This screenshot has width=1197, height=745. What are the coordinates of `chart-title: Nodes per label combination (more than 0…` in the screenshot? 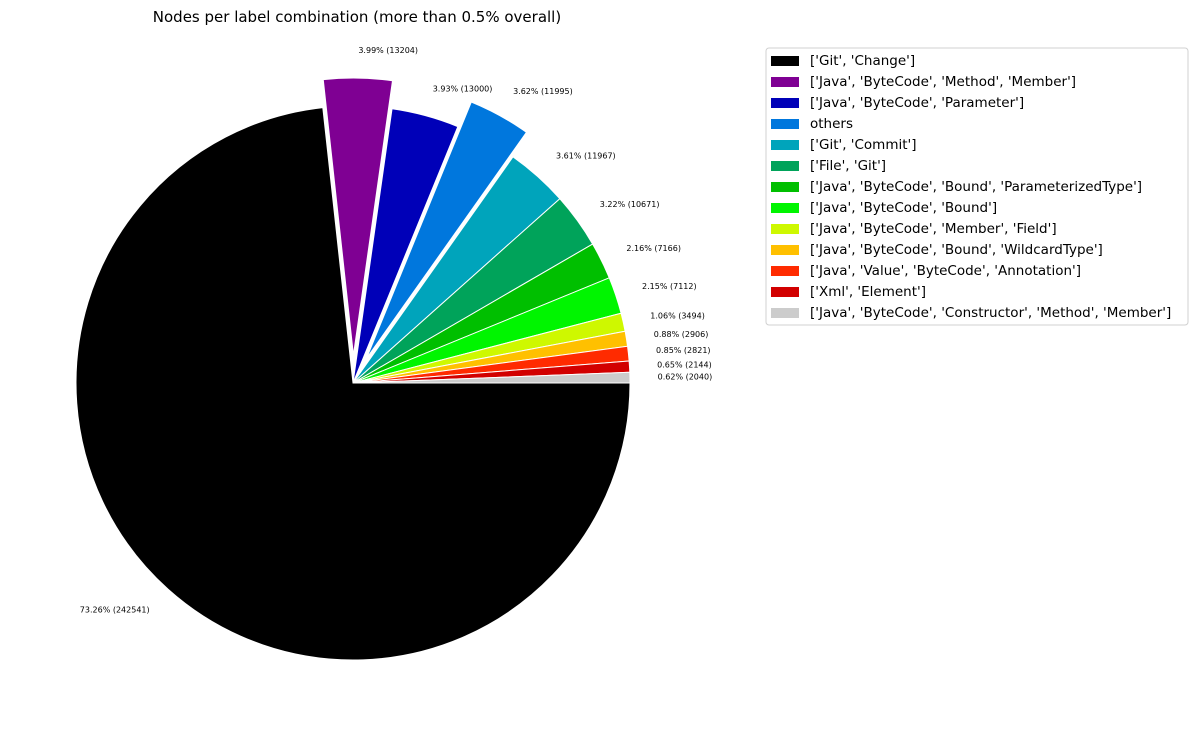 It's located at (357, 17).